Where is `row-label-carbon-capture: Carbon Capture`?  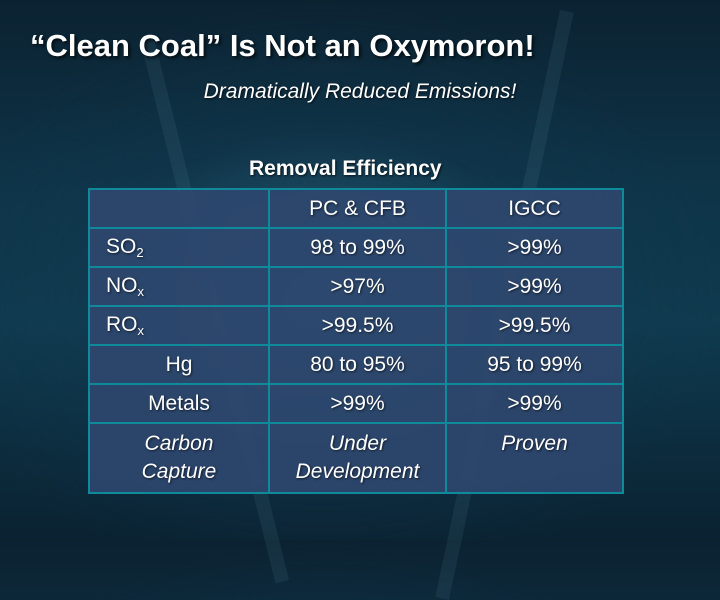
row-label-carbon-capture: Carbon Capture is located at coordinates (179, 458).